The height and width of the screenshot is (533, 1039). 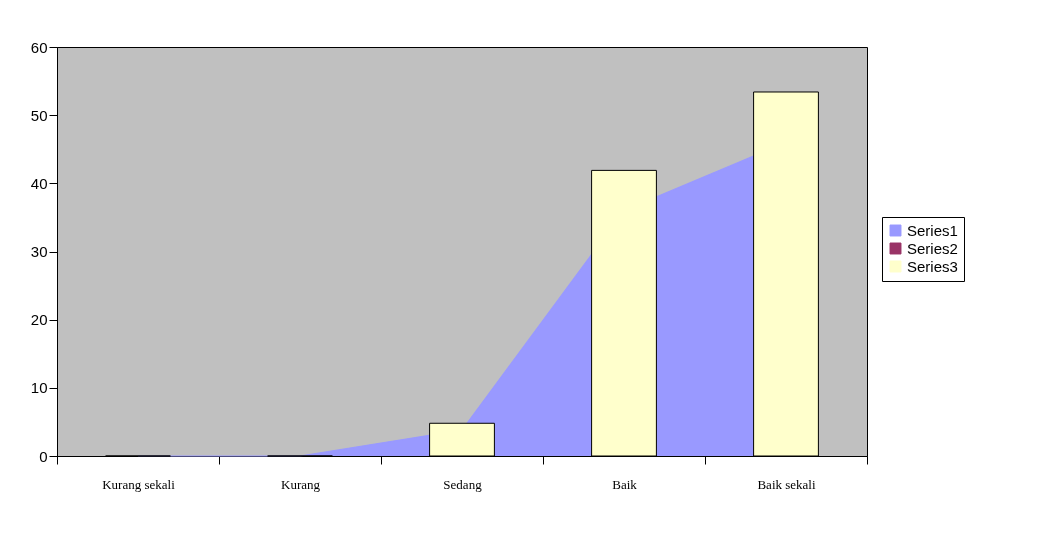 What do you see at coordinates (932, 248) in the screenshot?
I see `legend-label: Series2` at bounding box center [932, 248].